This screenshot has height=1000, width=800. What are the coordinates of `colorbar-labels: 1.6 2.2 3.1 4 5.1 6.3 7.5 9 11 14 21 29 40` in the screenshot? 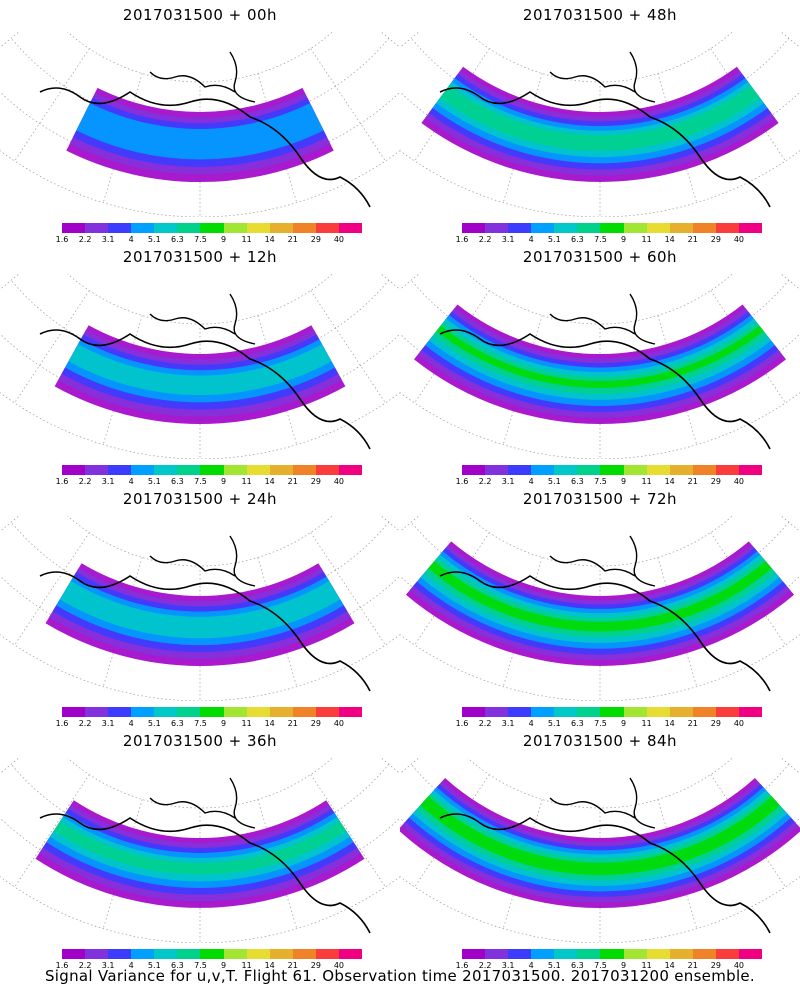 It's located at (209, 966).